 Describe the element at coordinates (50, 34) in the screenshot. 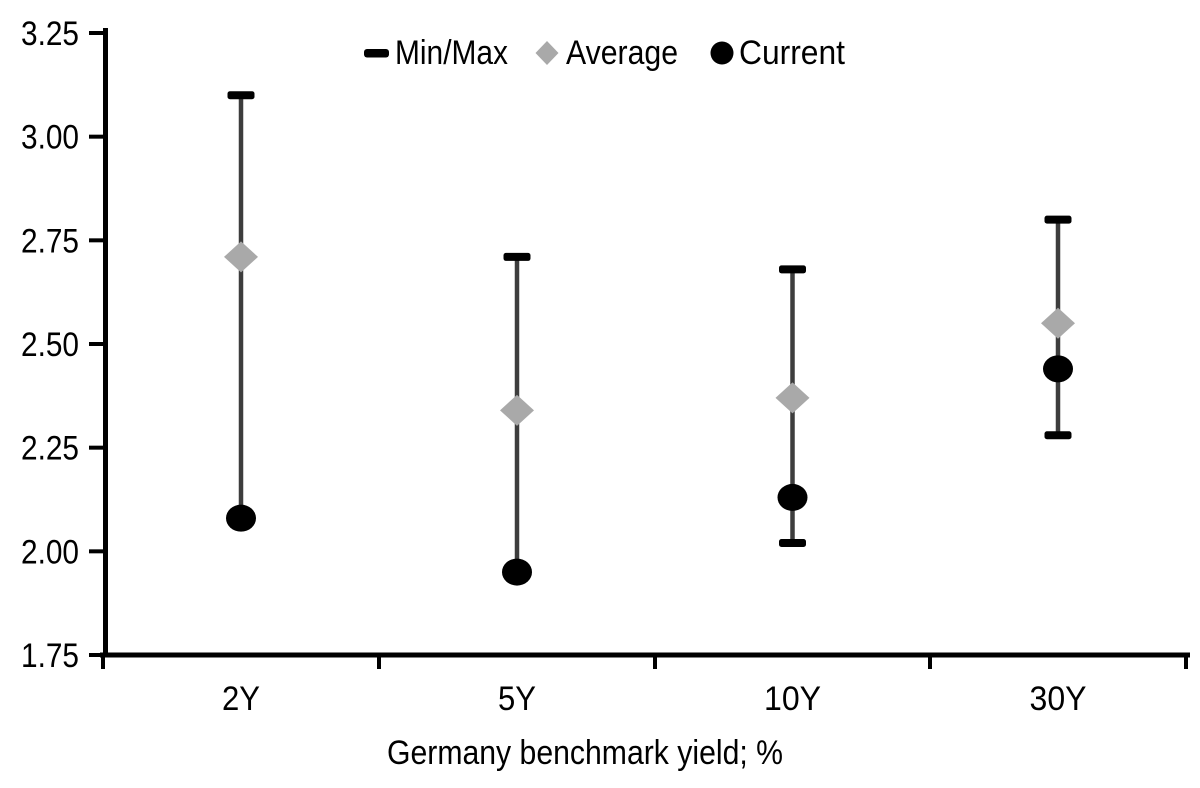

I see `y-tick-label: 3.25` at that location.